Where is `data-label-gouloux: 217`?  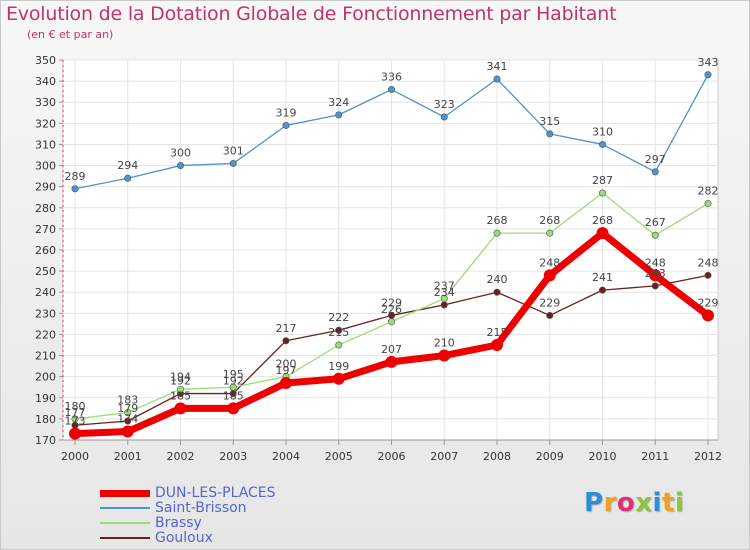 data-label-gouloux: 217 is located at coordinates (286, 328).